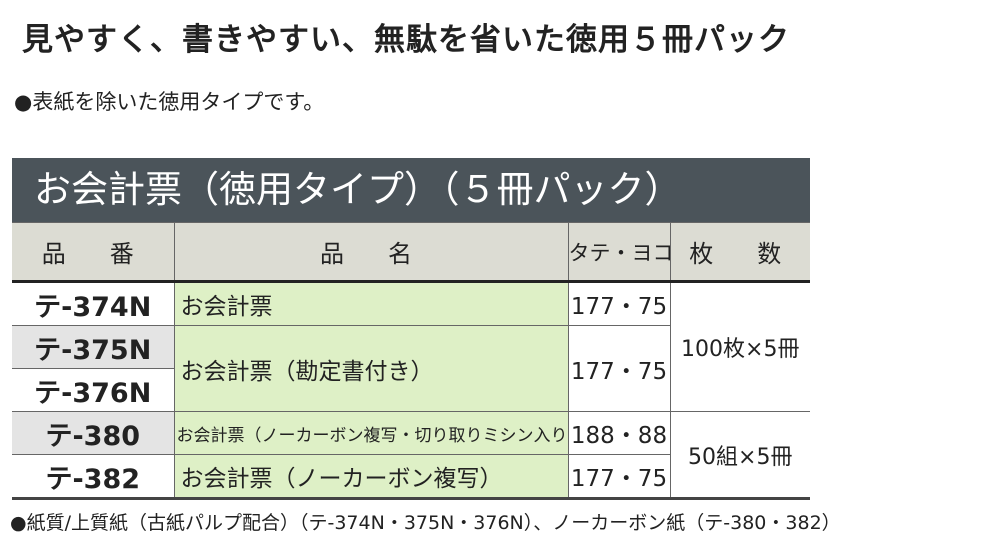  What do you see at coordinates (406, 40) in the screenshot?
I see `headline: 見やすく、書きやすい、無駄を省いた徳用５冊パック` at bounding box center [406, 40].